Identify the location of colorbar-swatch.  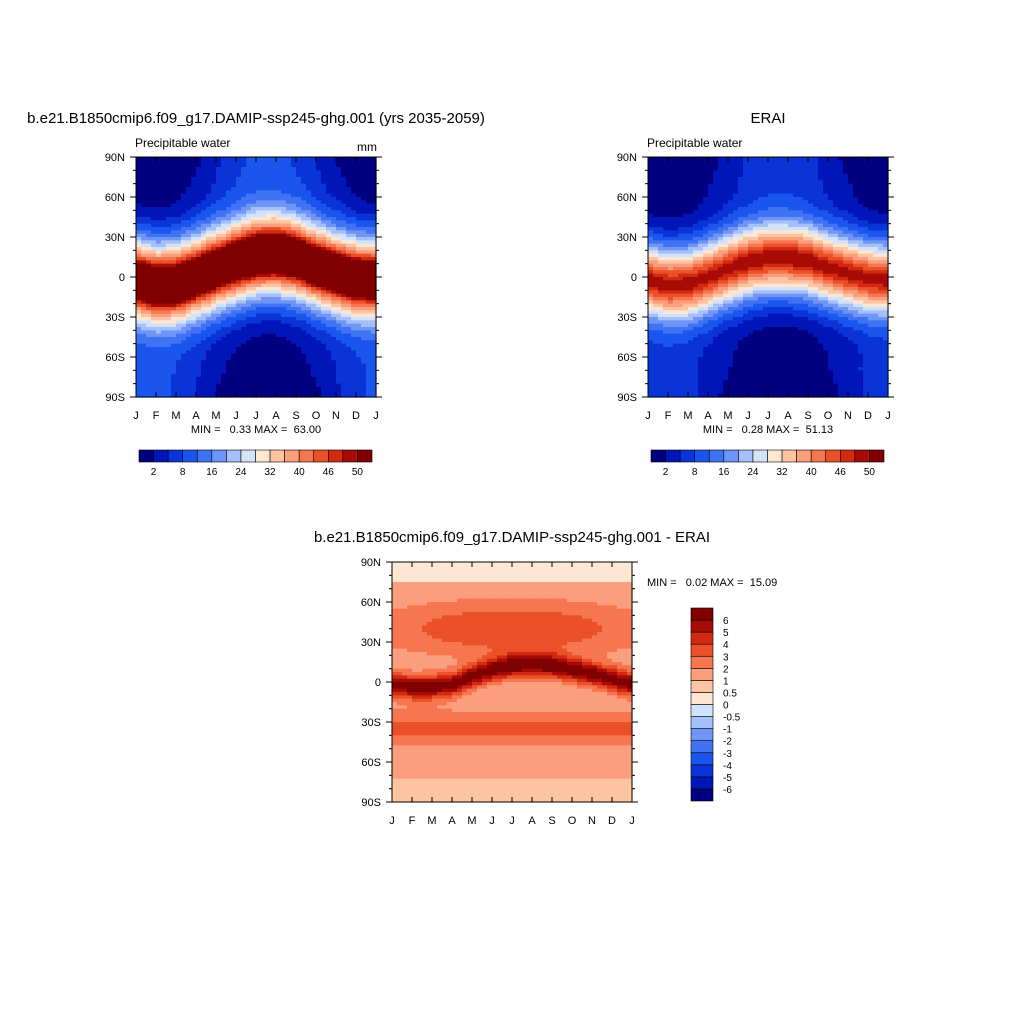
(248, 456).